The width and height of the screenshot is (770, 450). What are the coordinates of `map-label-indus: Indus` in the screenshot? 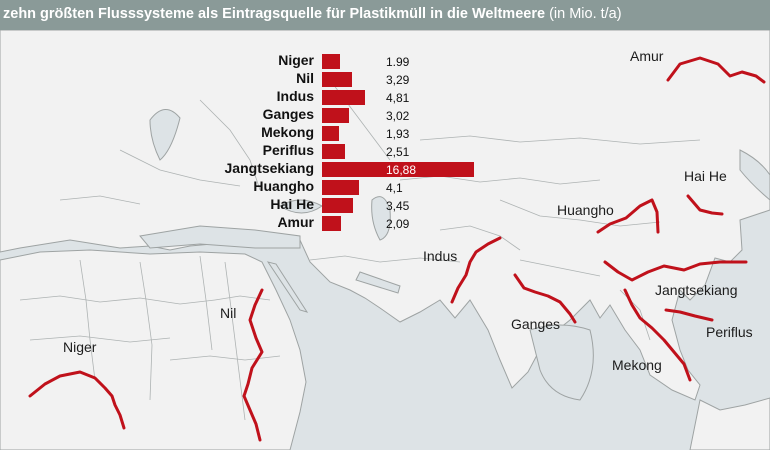 It's located at (440, 256).